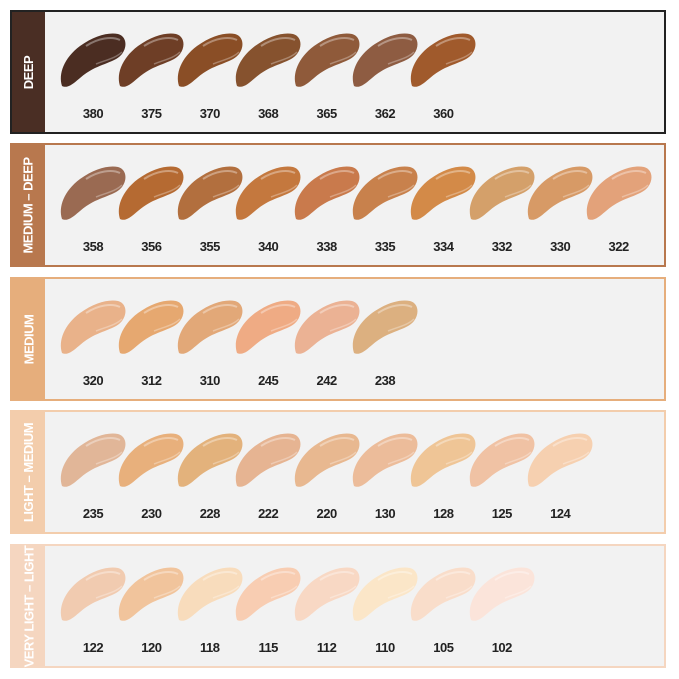 Image resolution: width=679 pixels, height=679 pixels. What do you see at coordinates (325, 475) in the screenshot?
I see `shade-swatch: 220` at bounding box center [325, 475].